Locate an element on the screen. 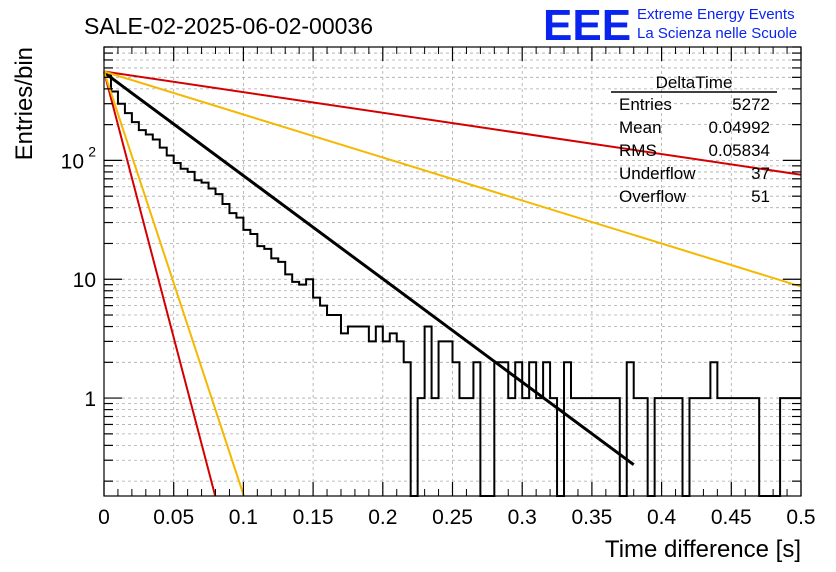  stats-overflow-value: 51 is located at coordinates (760, 196).